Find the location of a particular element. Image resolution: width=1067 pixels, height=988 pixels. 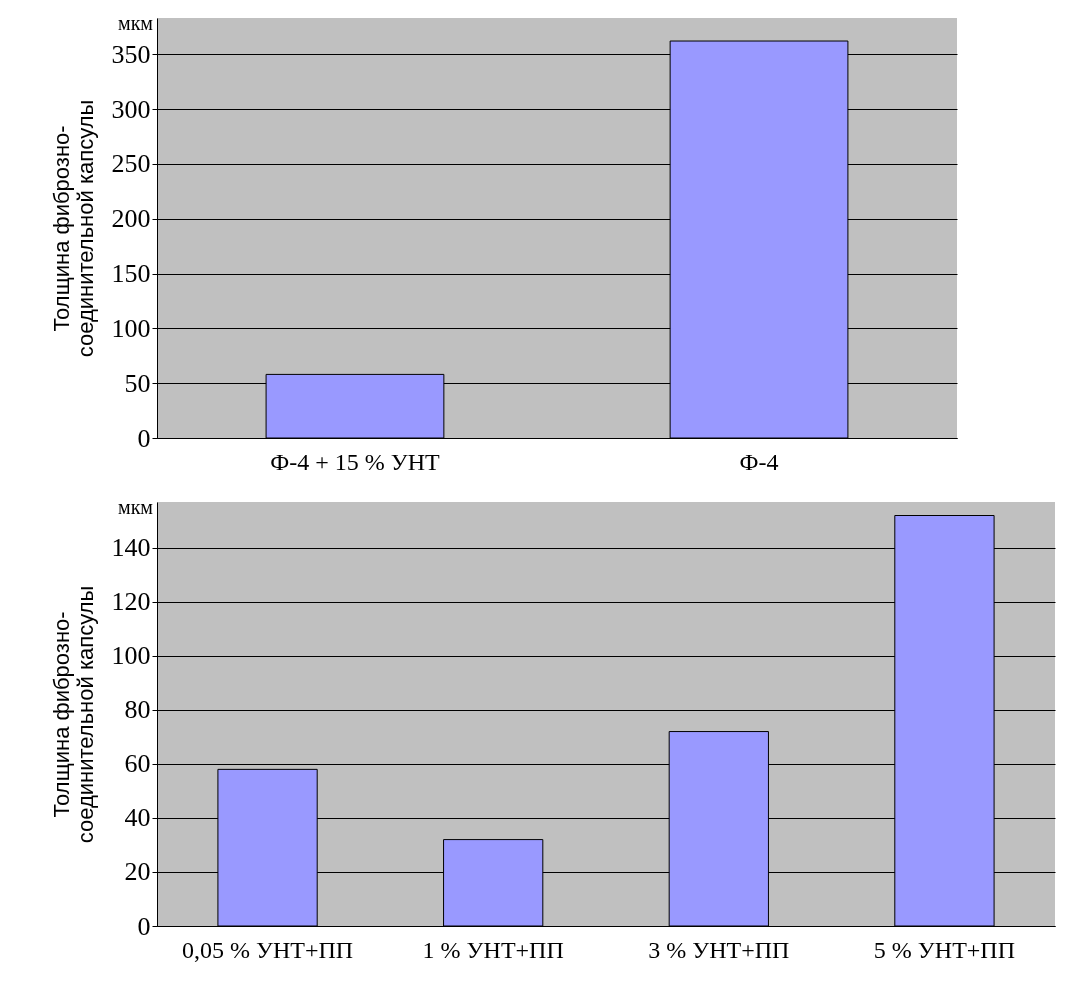

y-tick-label: 120 is located at coordinates (131, 602).